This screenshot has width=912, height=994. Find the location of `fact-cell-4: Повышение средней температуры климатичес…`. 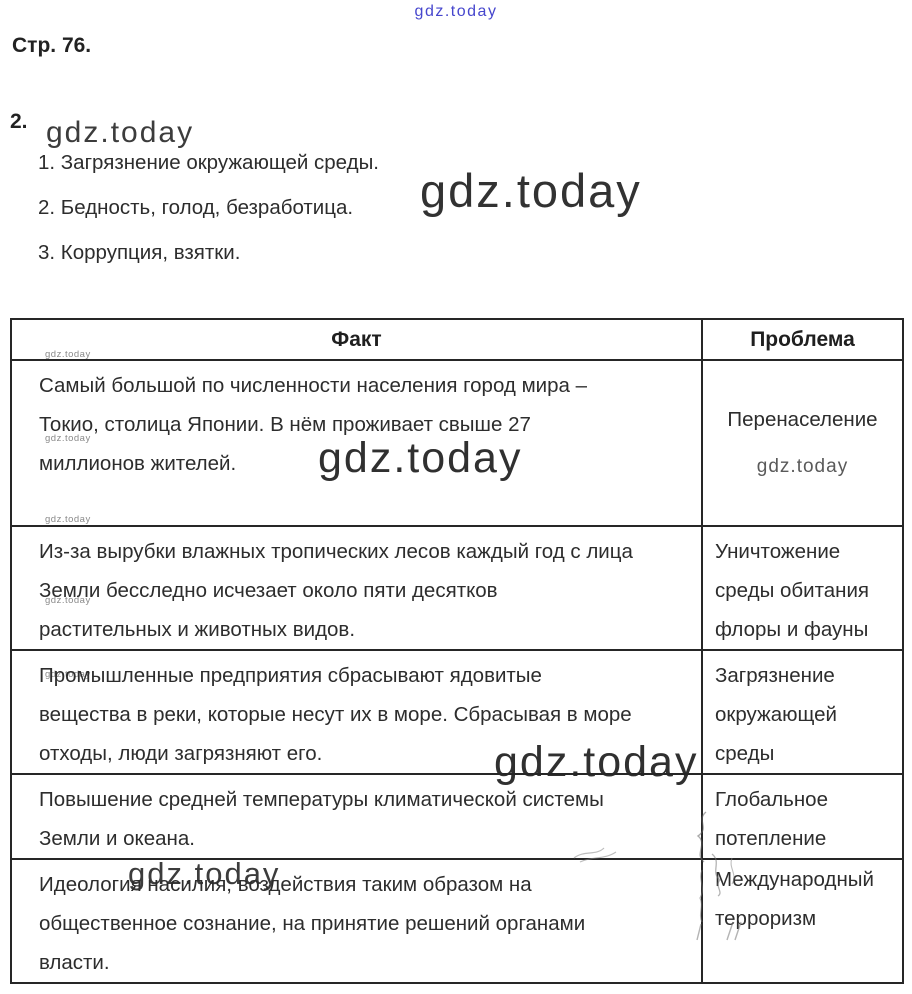

fact-cell-4: Повышение средней температуры климатичес… is located at coordinates (356, 816).